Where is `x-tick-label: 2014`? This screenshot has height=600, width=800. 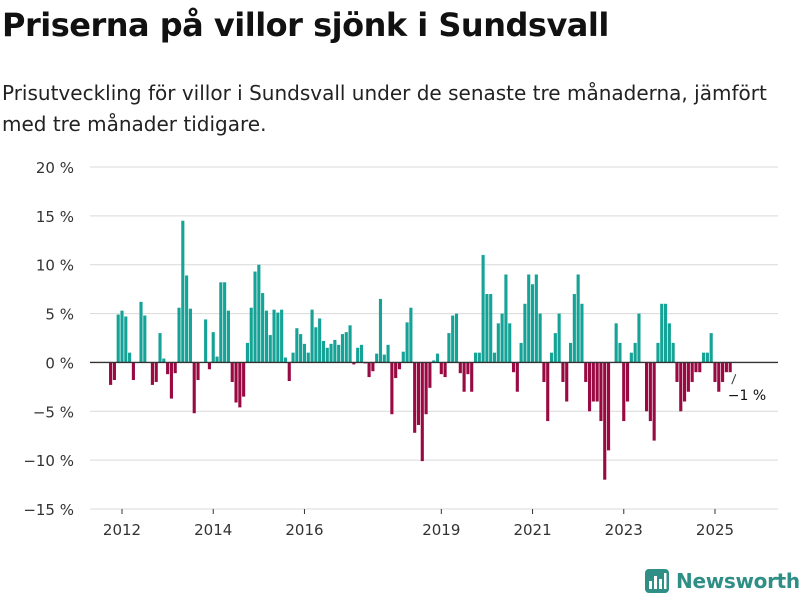 x-tick-label: 2014 is located at coordinates (213, 530).